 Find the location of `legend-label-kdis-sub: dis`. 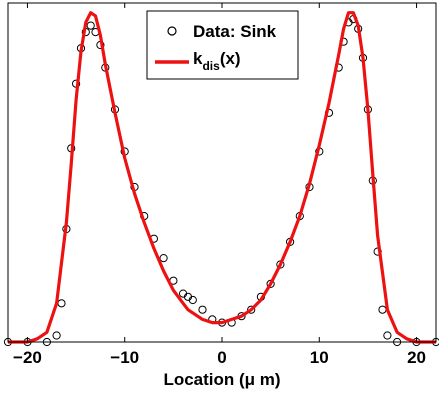

legend-label-kdis-sub: dis is located at coordinates (211, 66).